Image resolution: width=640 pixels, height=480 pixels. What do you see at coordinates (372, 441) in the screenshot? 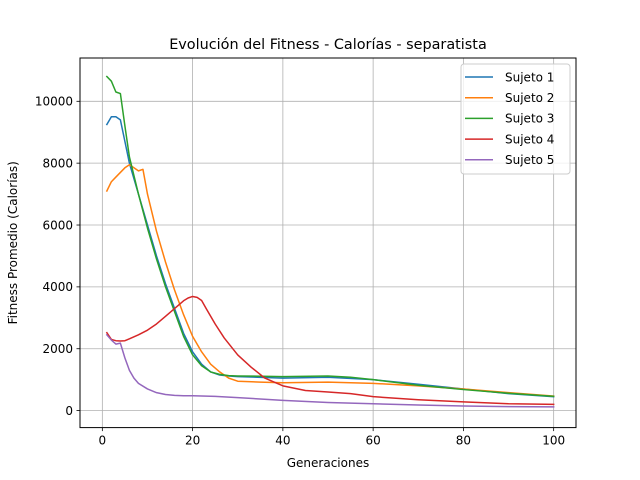
I see `x-tick-label: 60` at bounding box center [372, 441].